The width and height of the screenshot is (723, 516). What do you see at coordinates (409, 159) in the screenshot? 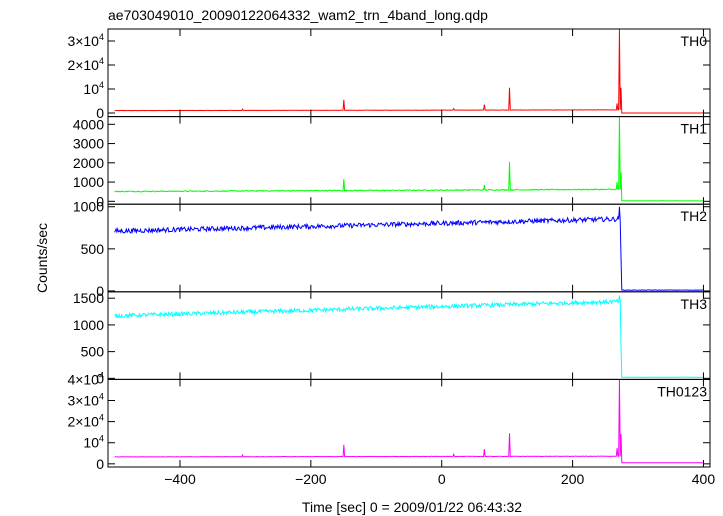
I see `series-line-th1` at bounding box center [409, 159].